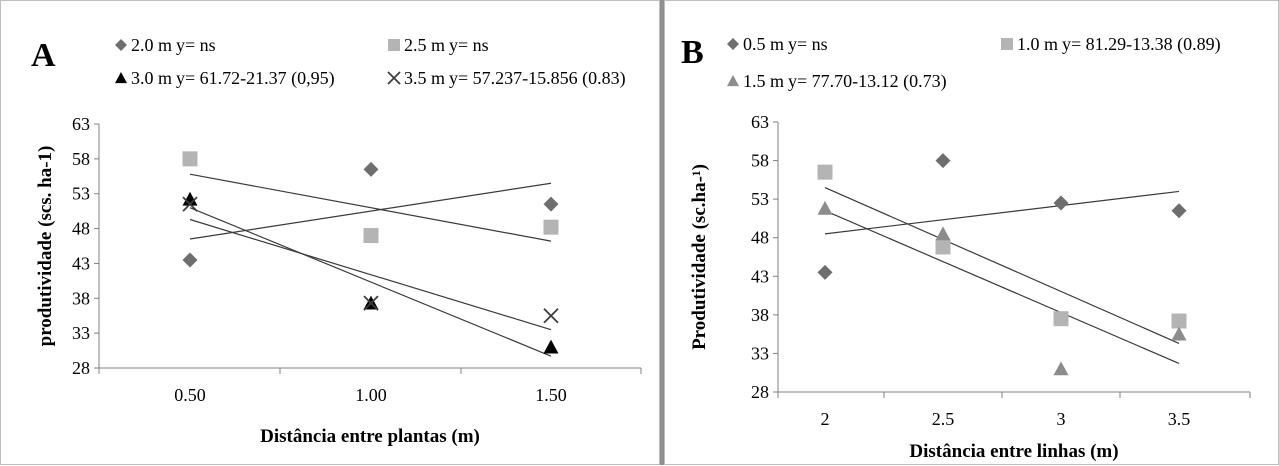  Describe the element at coordinates (1141, 44) in the screenshot. I see `legend-equation: y= 81.29-13.38 (0.89)` at that location.